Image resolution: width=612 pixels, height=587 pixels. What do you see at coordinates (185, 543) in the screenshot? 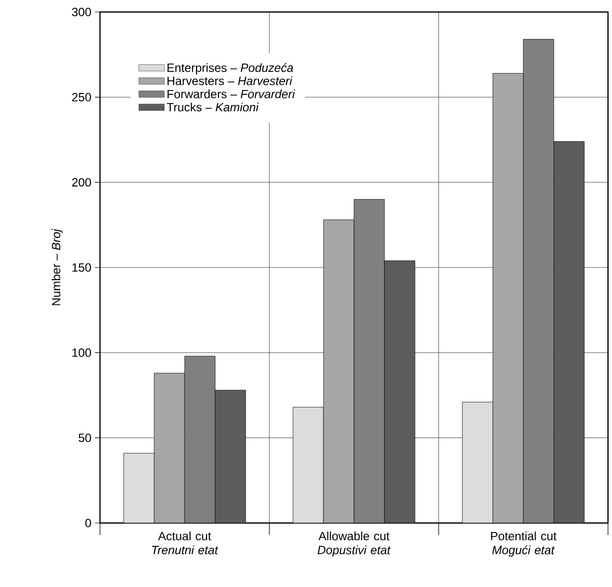
I see `x-tick-label: Actual cut Trenutni etat` at bounding box center [185, 543].